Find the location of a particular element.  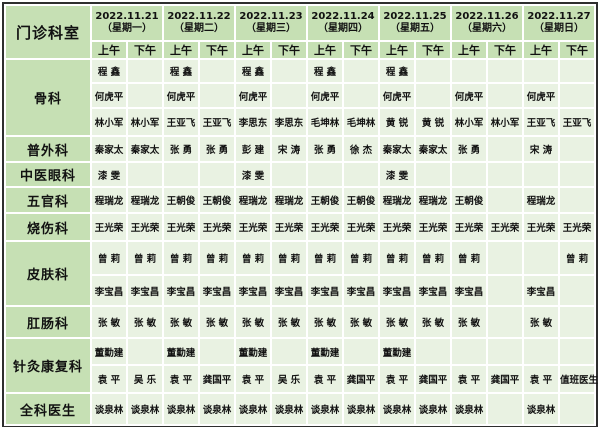

schedule-cell: 李思东 is located at coordinates (253, 122).